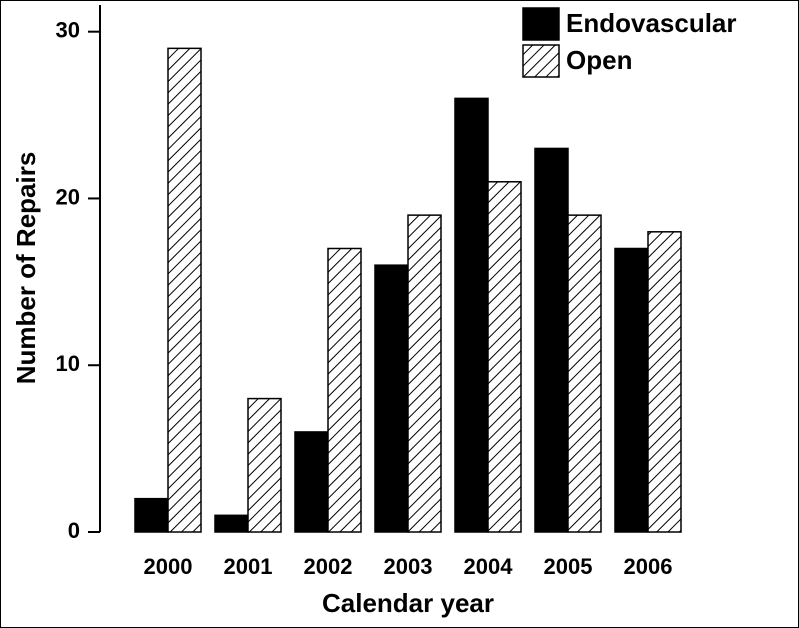 The height and width of the screenshot is (628, 799). I want to click on legend-label: Open, so click(599, 60).